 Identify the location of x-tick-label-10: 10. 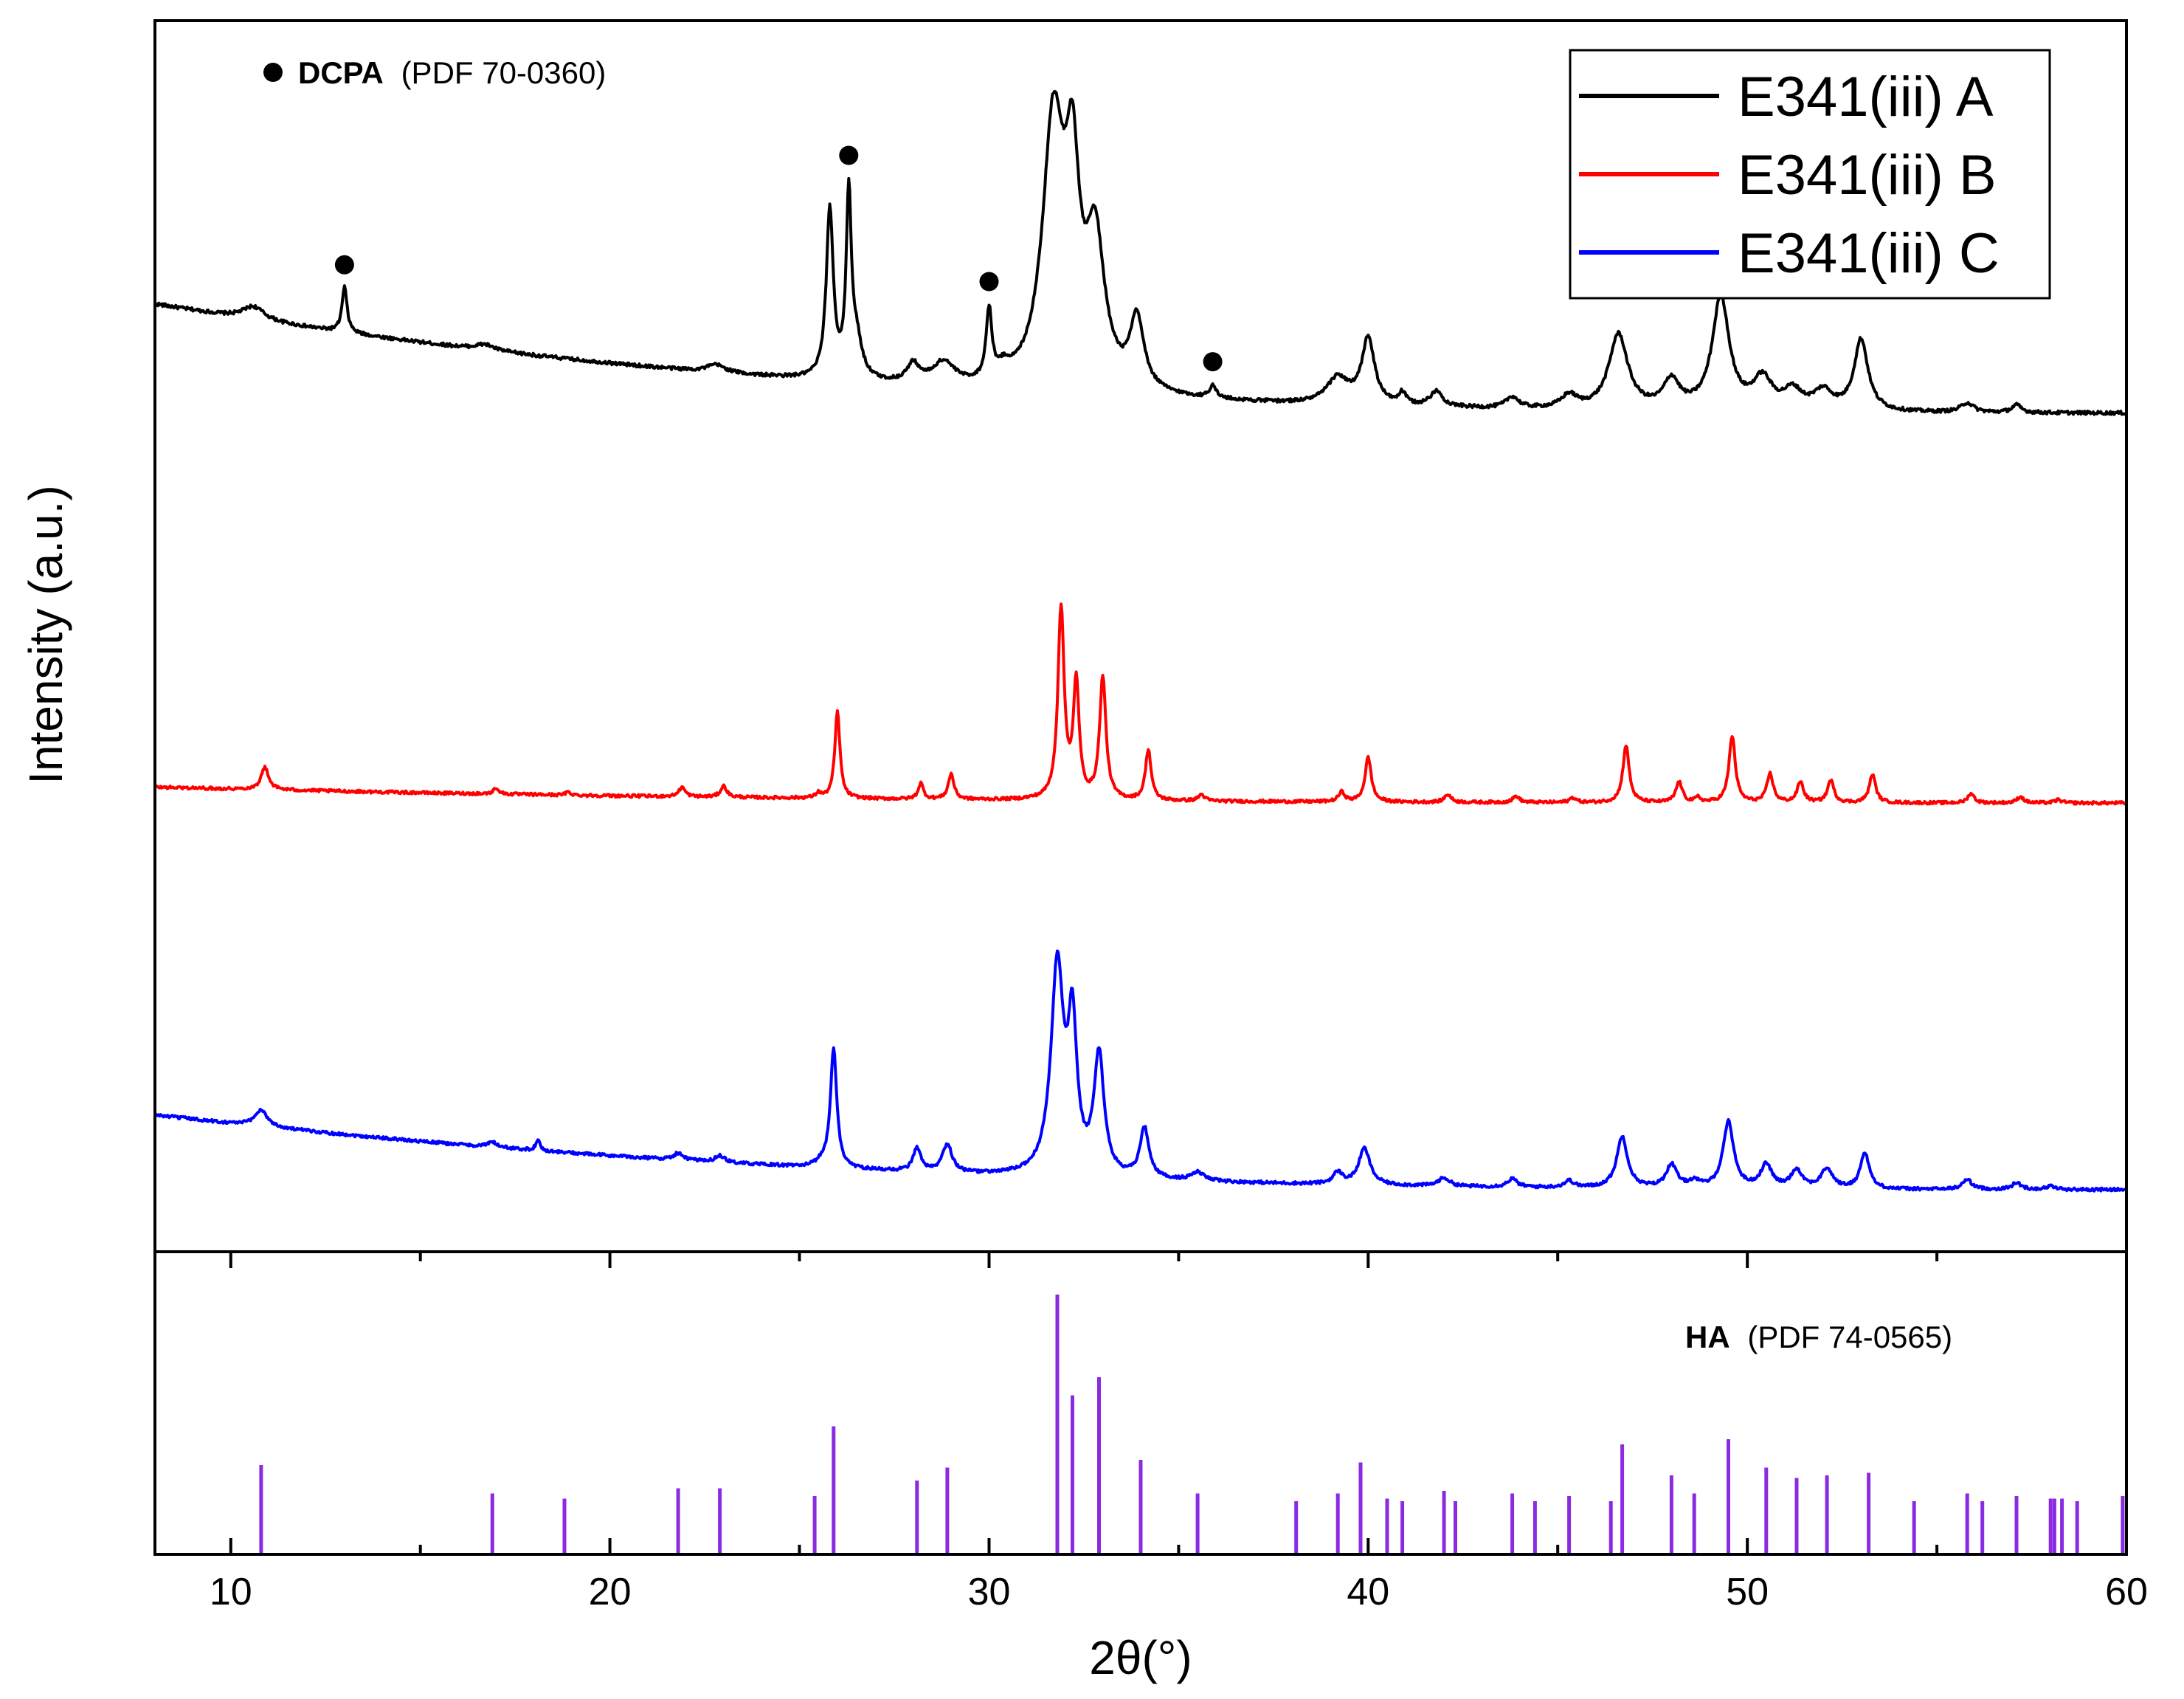
(231, 1592).